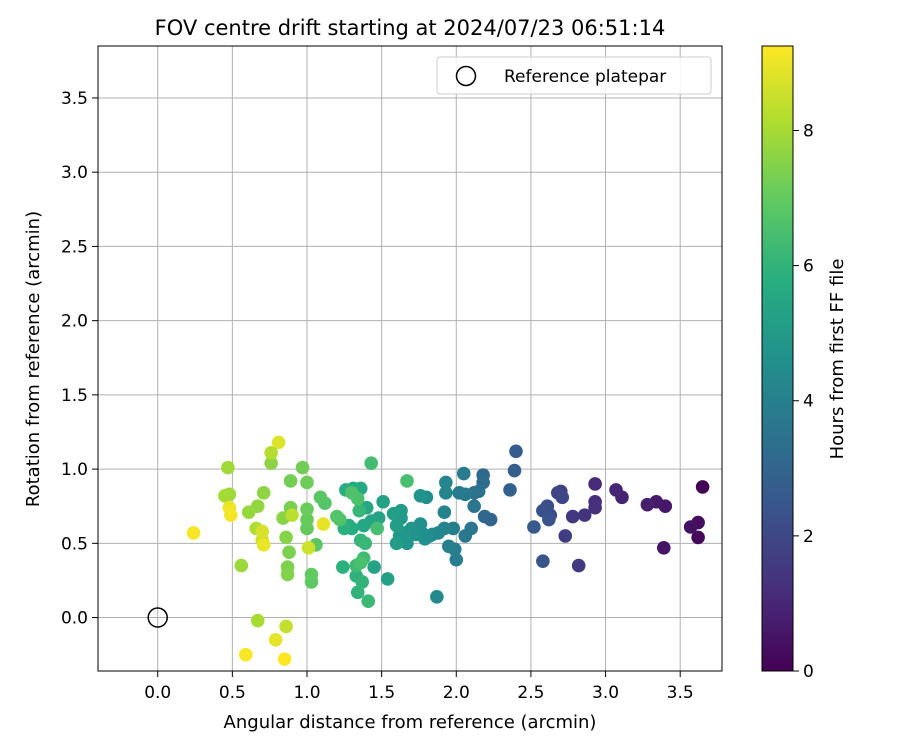 The height and width of the screenshot is (750, 900). What do you see at coordinates (808, 131) in the screenshot?
I see `colorbar-tick-label: 8` at bounding box center [808, 131].